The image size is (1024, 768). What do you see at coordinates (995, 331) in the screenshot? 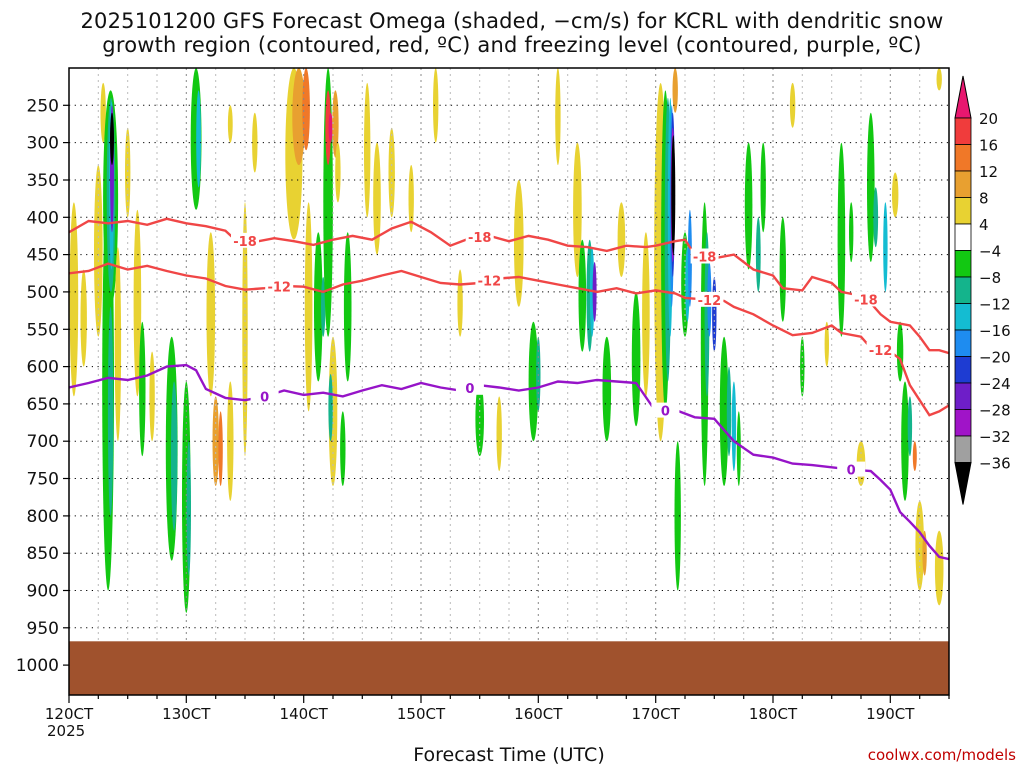
I see `colorbar-label: −16` at bounding box center [995, 331].